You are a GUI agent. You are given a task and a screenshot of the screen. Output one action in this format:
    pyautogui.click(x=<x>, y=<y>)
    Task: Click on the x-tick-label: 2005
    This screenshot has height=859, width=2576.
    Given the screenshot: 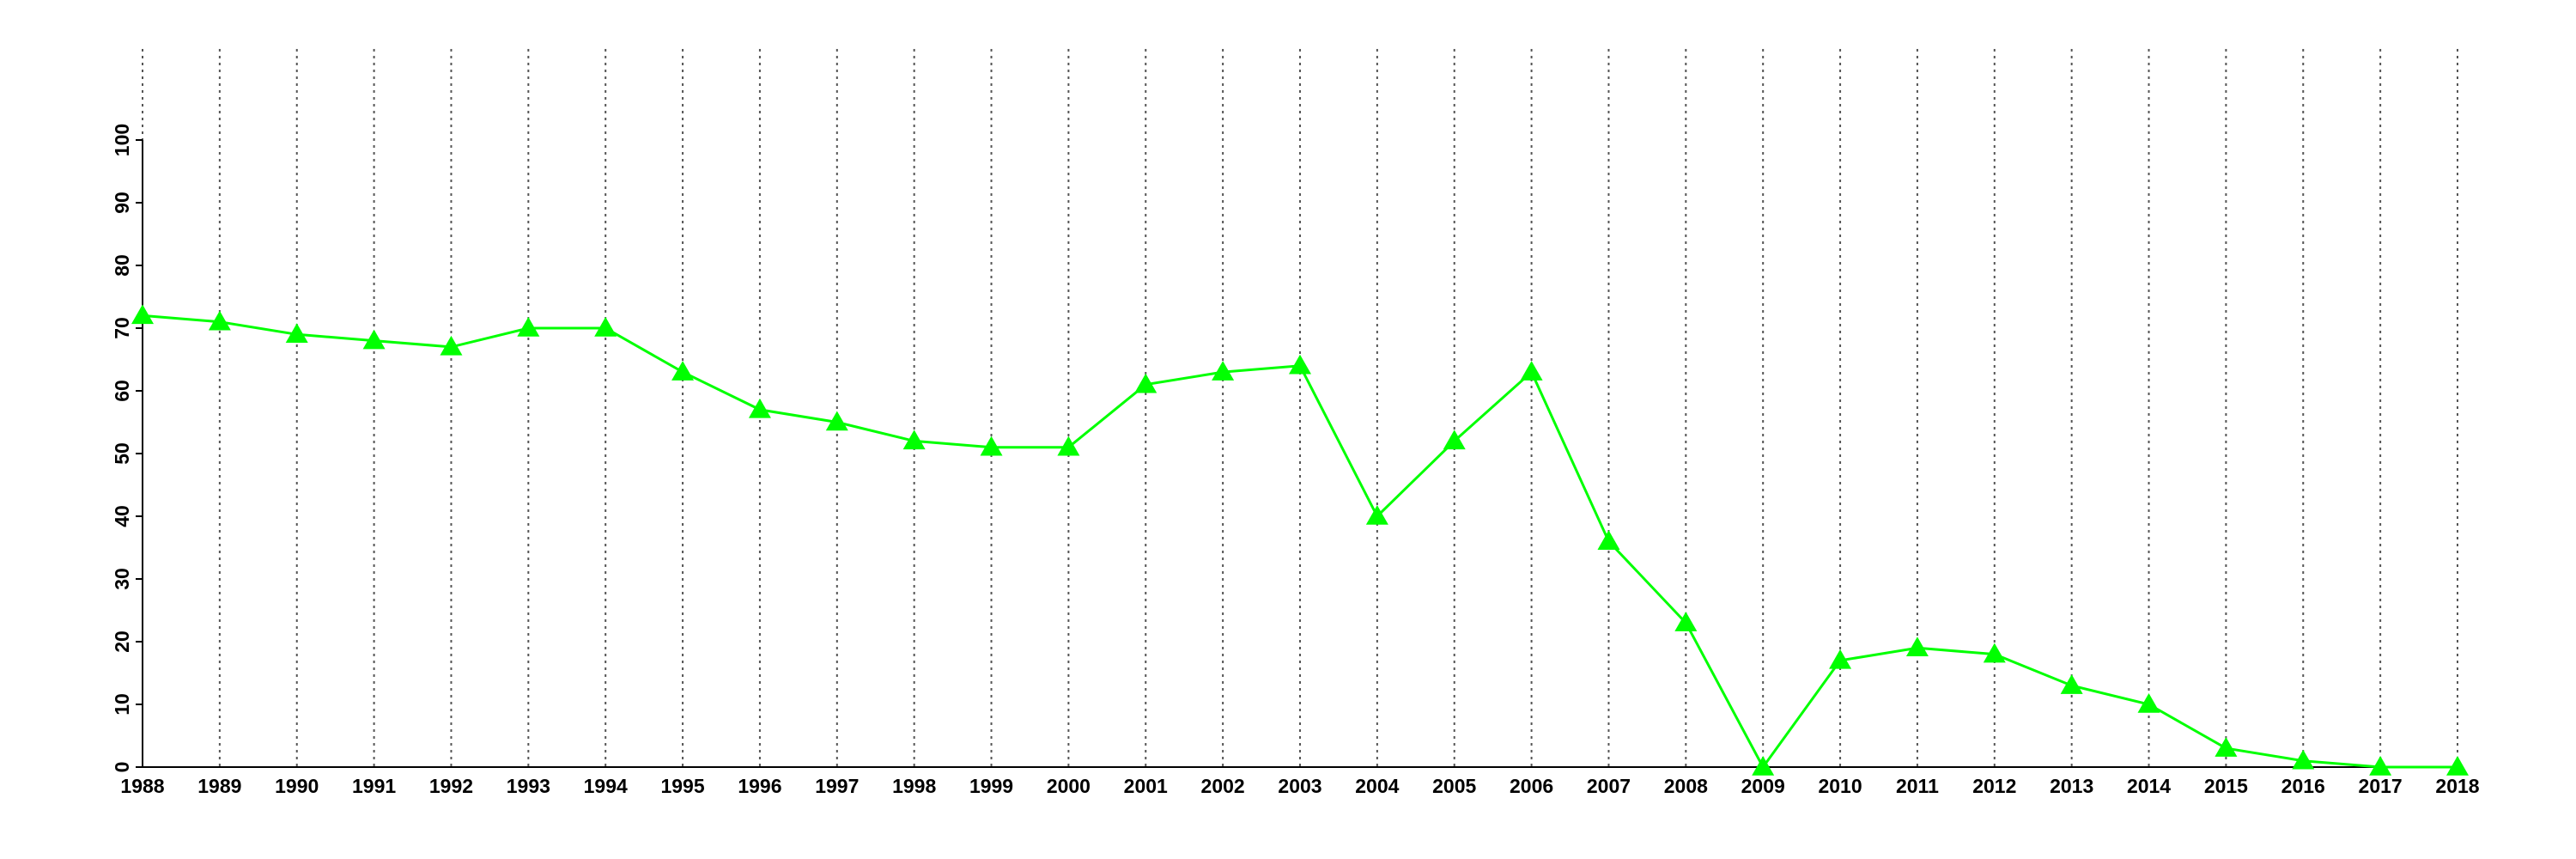 What is the action you would take?
    pyautogui.click(x=1454, y=786)
    